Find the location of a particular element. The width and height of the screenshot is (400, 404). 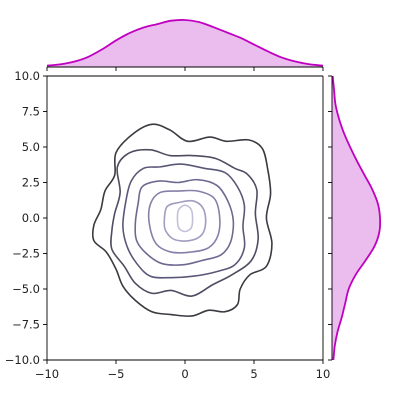

x-tick-label: −5 is located at coordinates (116, 374).